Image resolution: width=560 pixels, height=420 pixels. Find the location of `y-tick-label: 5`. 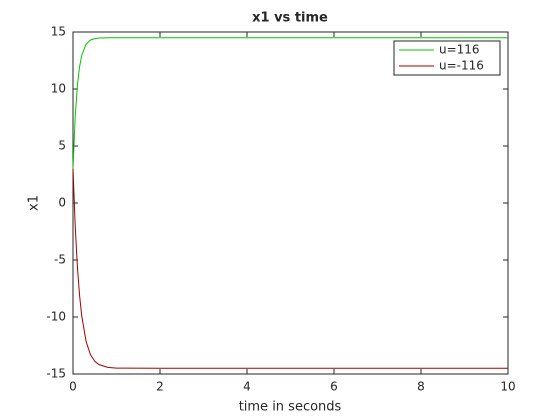

y-tick-label: 5 is located at coordinates (62, 146).